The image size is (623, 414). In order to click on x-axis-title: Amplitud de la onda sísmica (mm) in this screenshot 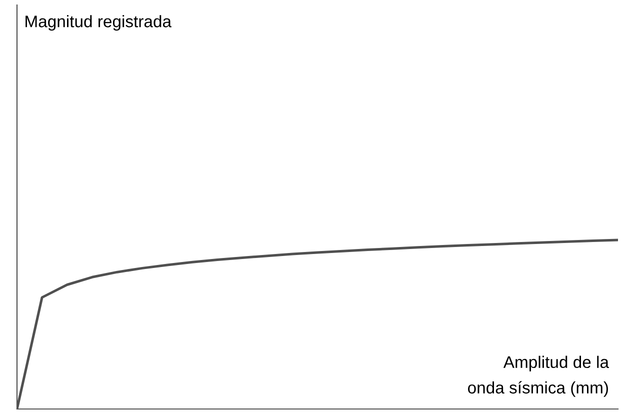, I will do `click(538, 376)`.